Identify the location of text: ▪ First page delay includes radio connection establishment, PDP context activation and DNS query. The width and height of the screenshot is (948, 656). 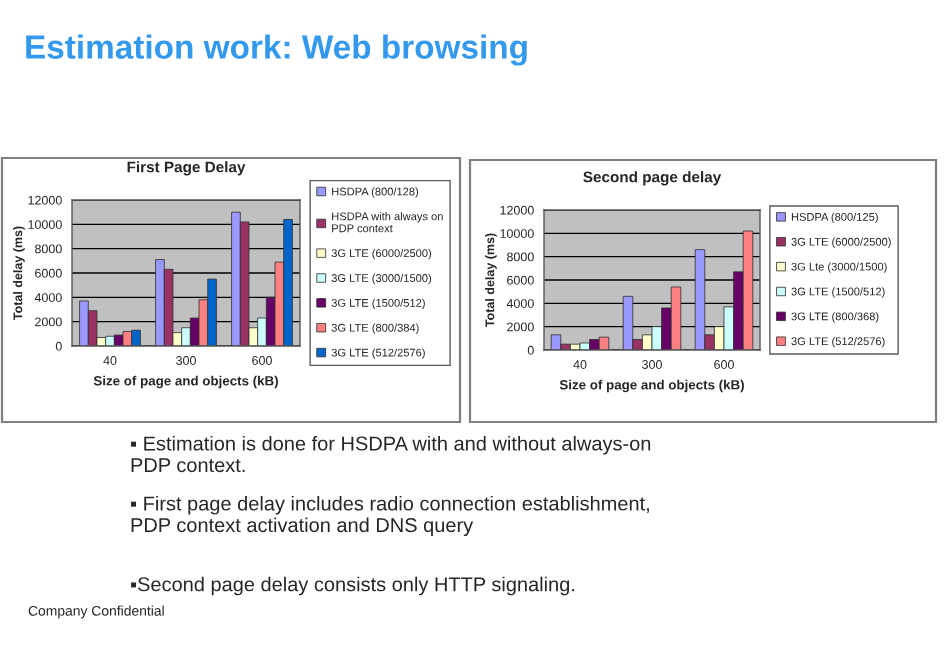
(390, 516).